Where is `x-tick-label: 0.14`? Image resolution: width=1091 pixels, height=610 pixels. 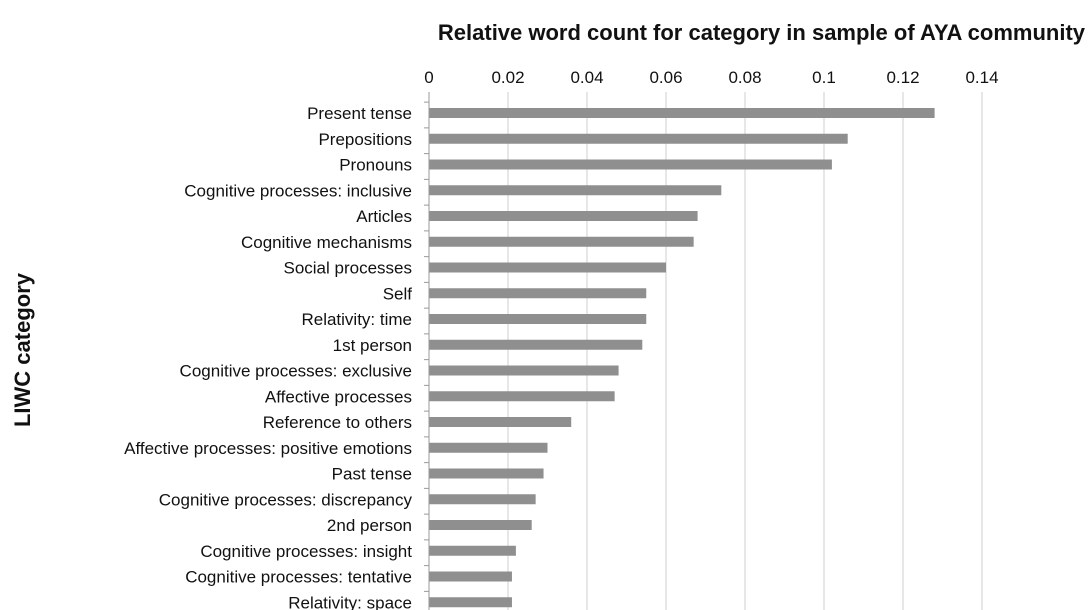
x-tick-label: 0.14 is located at coordinates (981, 77).